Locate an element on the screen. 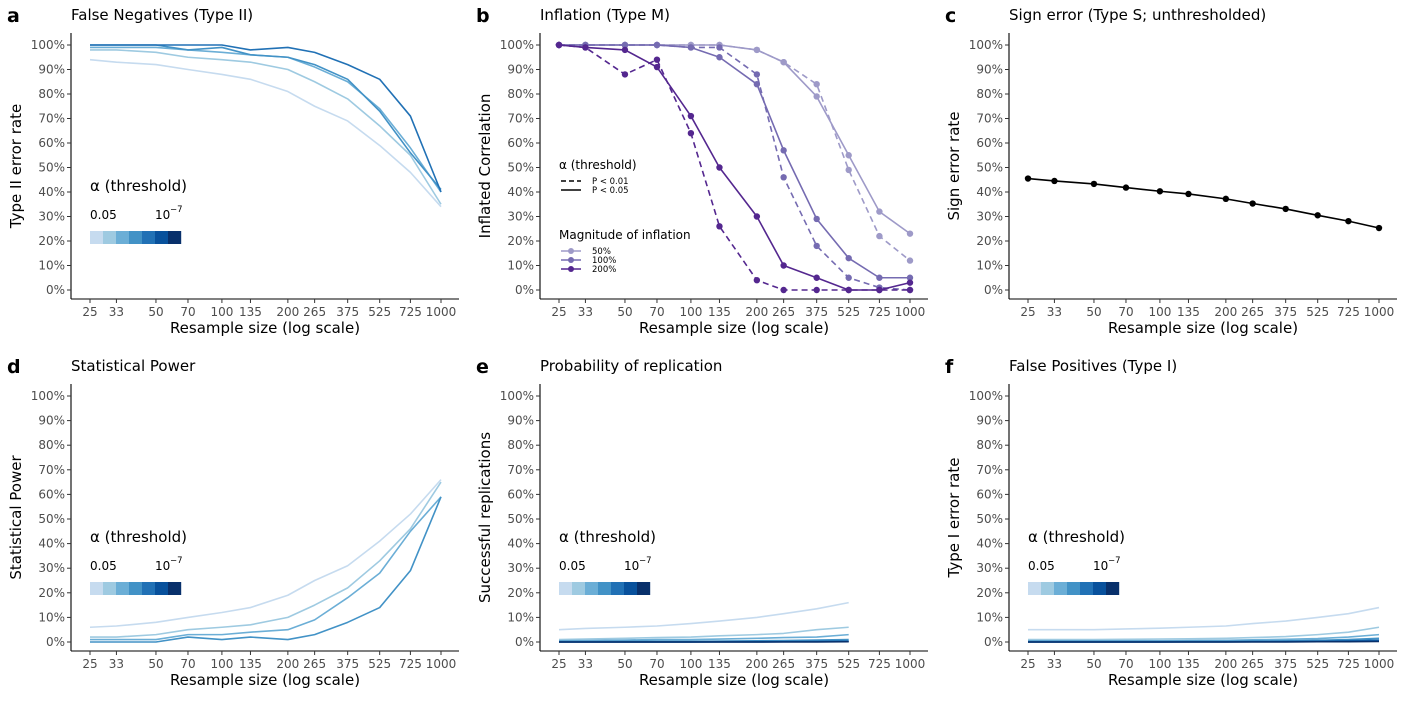  alpha-legend: α (threshold) 0.05 10 −7 is located at coordinates (1076, 561).